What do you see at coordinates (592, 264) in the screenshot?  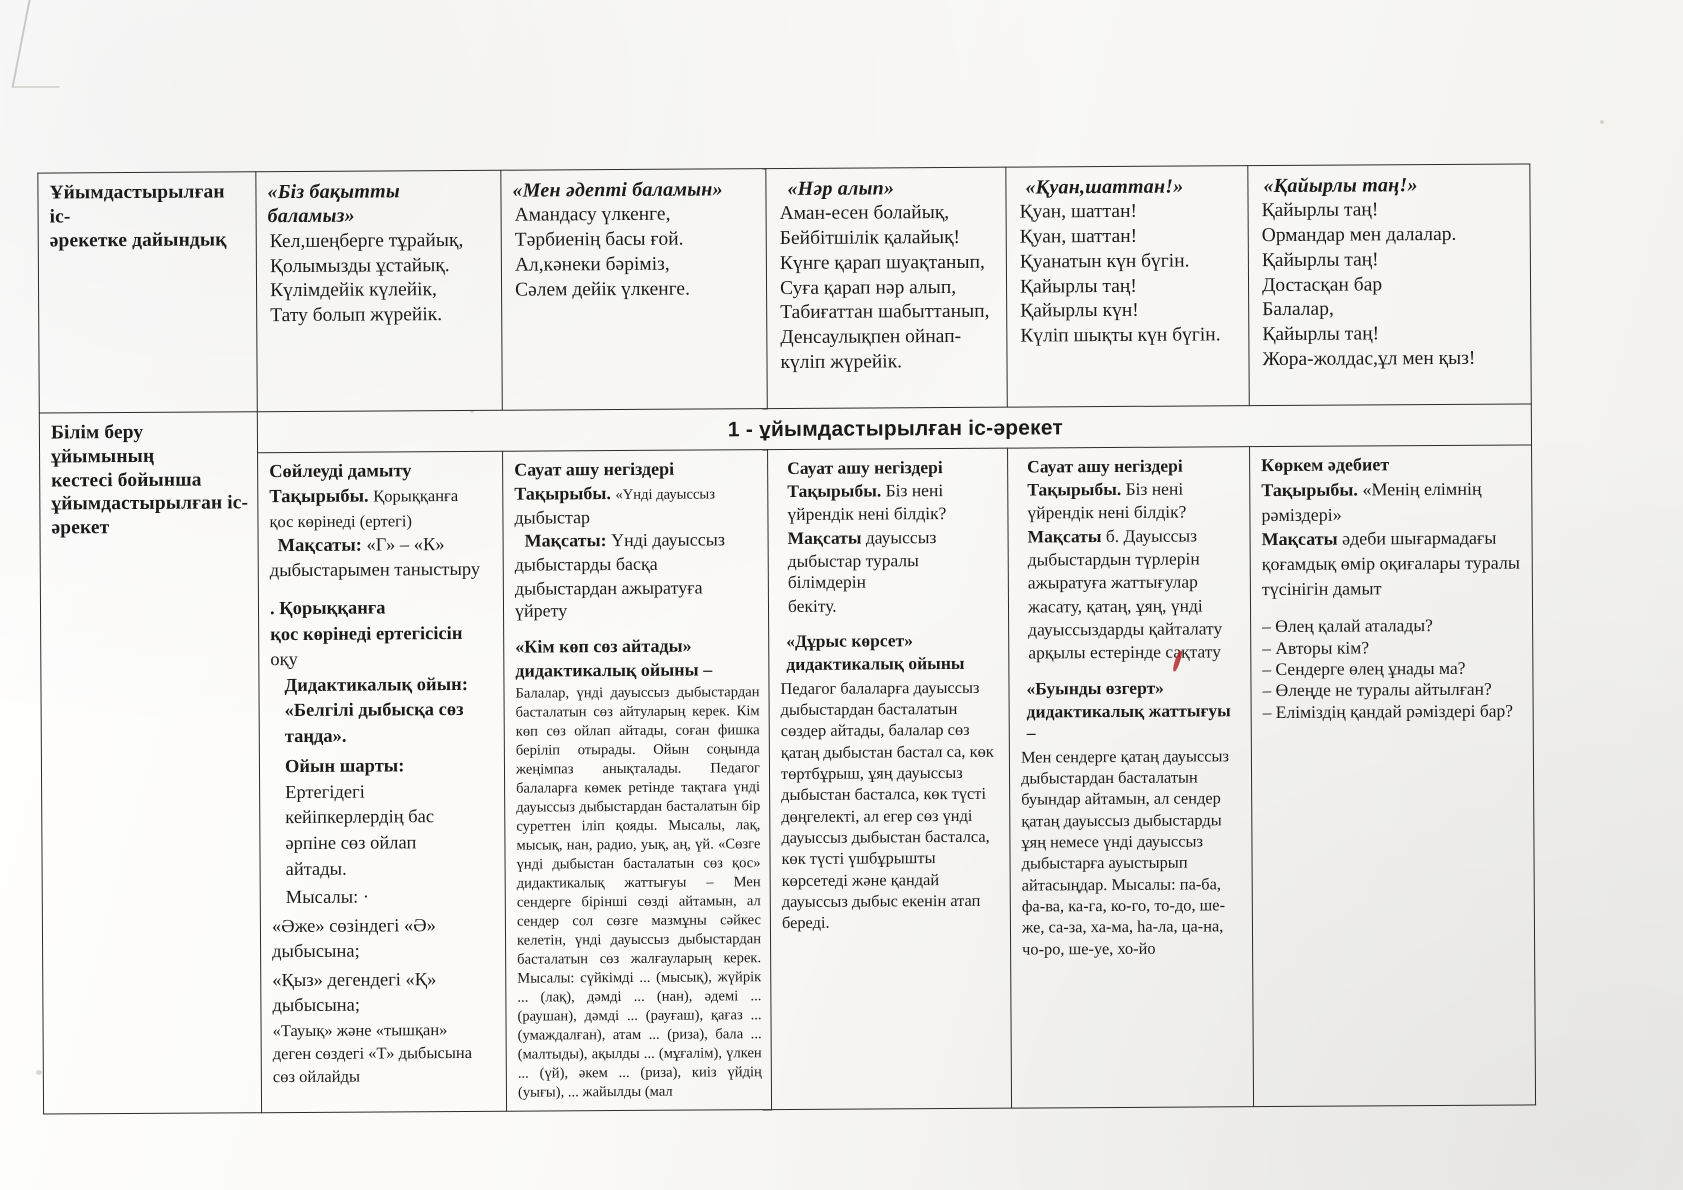 I see `poem-line: Ал,кәнеки бәріміз,` at bounding box center [592, 264].